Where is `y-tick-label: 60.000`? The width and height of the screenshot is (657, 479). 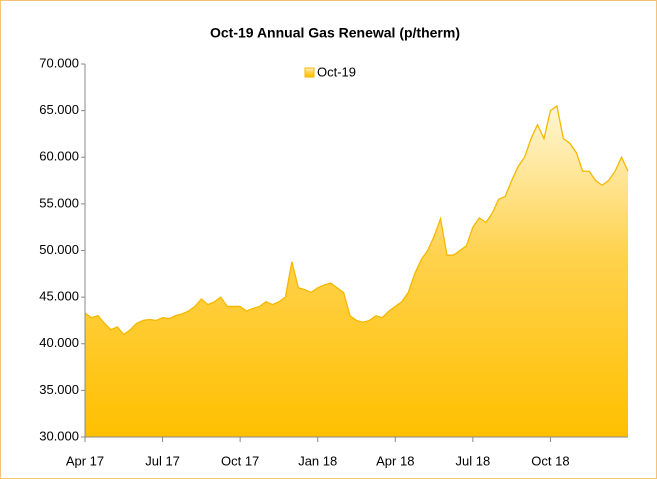 y-tick-label: 60.000 is located at coordinates (59, 156).